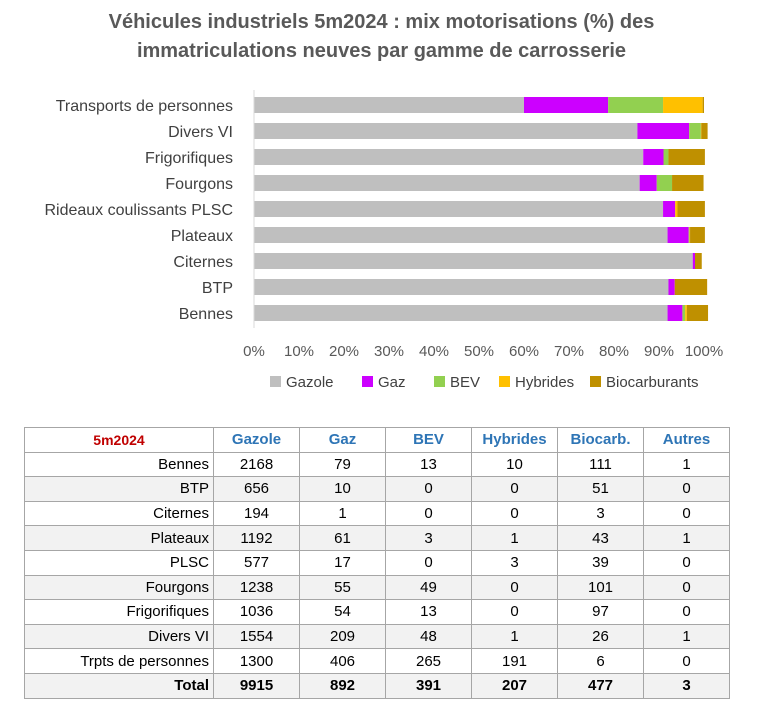  I want to click on total-label: Total, so click(119, 685).